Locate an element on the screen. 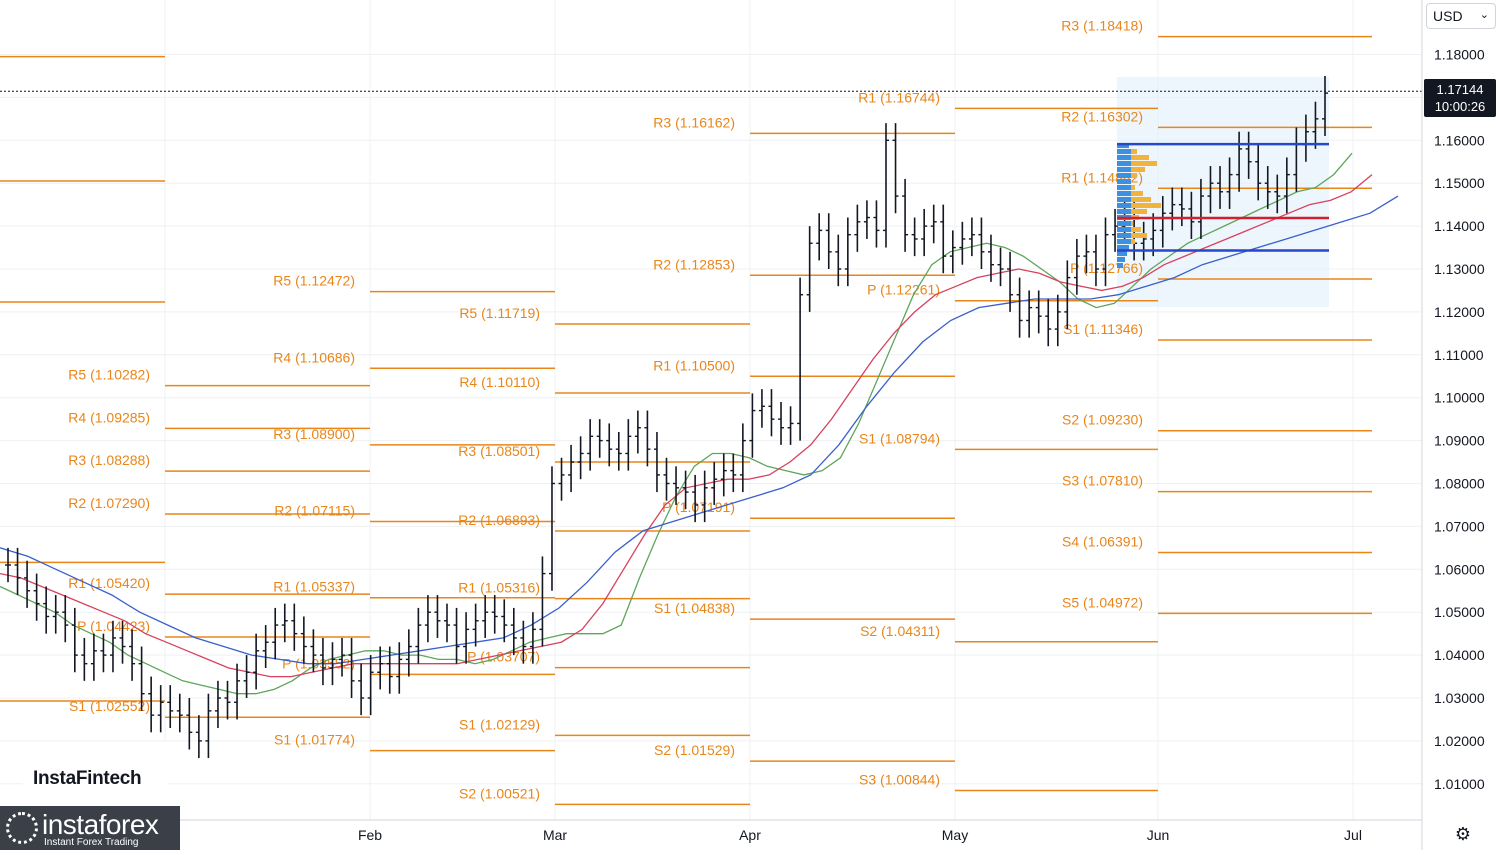  pivot-label: S2 (1.01529) is located at coordinates (694, 750).